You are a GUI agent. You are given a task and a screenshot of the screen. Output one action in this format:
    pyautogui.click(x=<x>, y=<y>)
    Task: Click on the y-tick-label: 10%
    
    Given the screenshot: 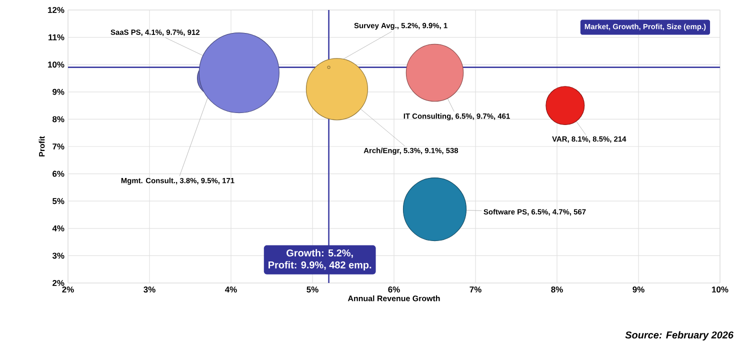 What is the action you would take?
    pyautogui.click(x=56, y=65)
    